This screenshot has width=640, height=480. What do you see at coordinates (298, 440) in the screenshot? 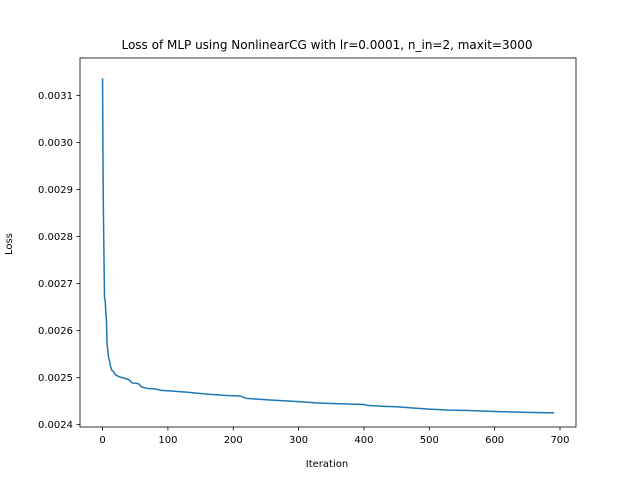
I see `x-tick-label: 300` at bounding box center [298, 440].